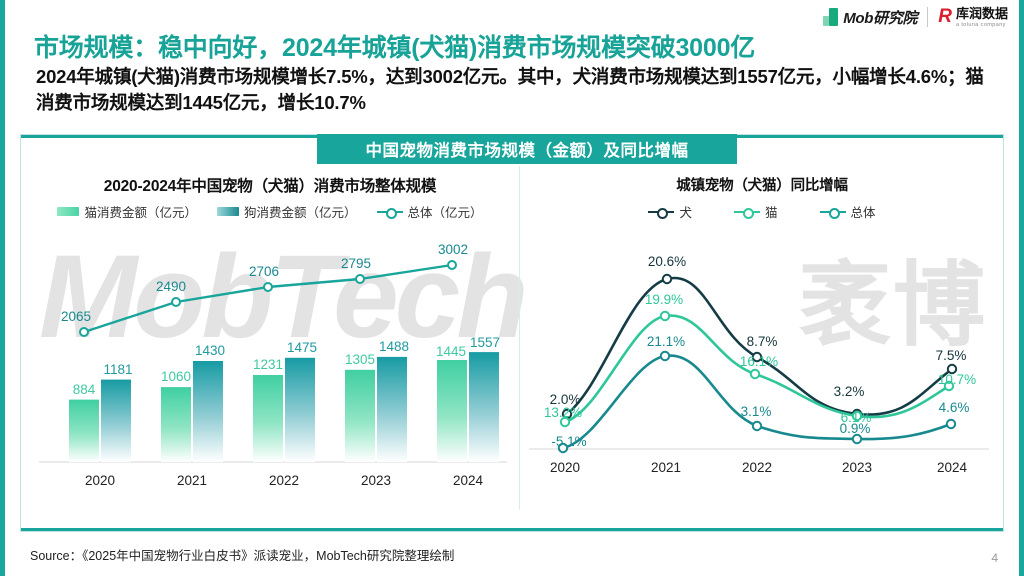 This screenshot has height=576, width=1024. I want to click on dog-bar-2023, so click(392, 409).